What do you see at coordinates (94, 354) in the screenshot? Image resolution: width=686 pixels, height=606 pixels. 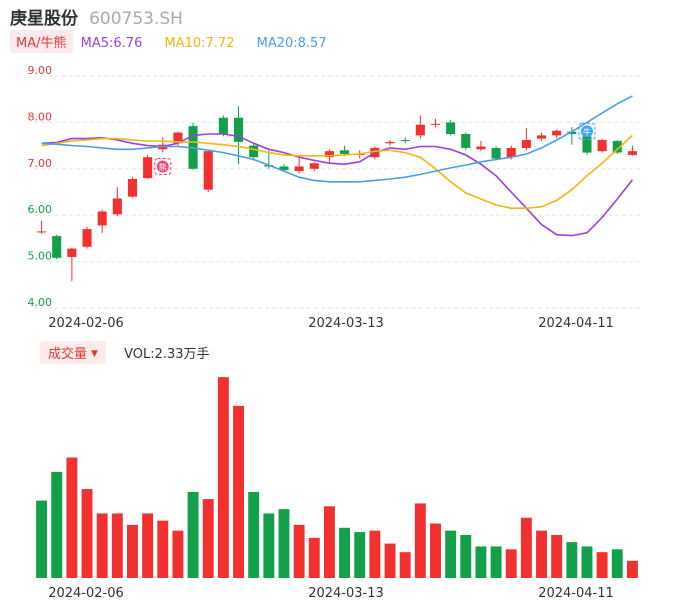 I see `dropdown-arrow-icon: ▼` at bounding box center [94, 354].